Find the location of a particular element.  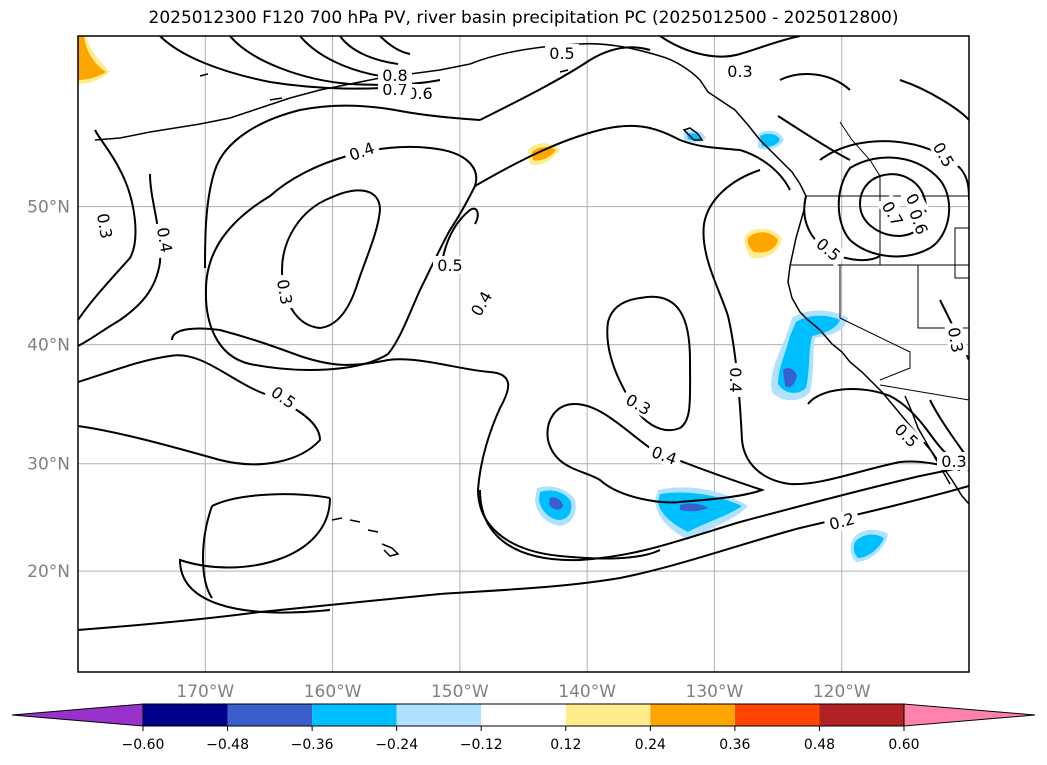

contour-label: 0.8 is located at coordinates (394, 75).